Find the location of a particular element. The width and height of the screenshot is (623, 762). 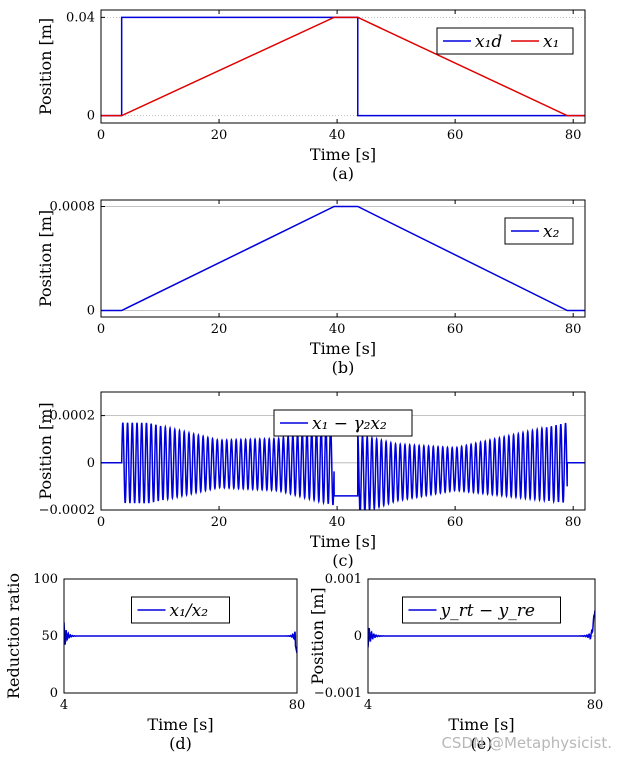

series-line-d is located at coordinates (180, 638).